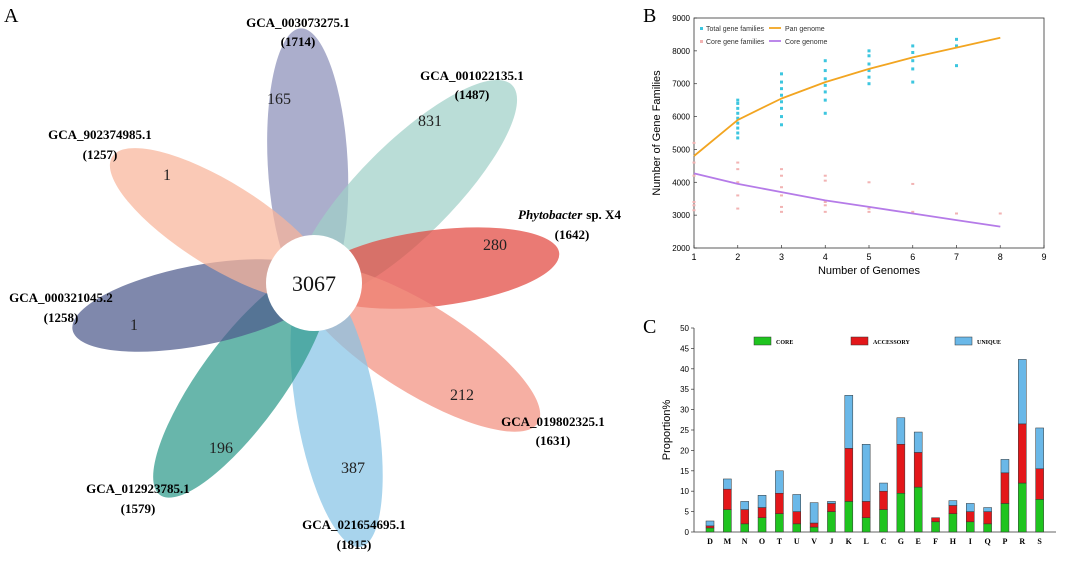  I want to click on y-tick-label: 8000, so click(681, 51).